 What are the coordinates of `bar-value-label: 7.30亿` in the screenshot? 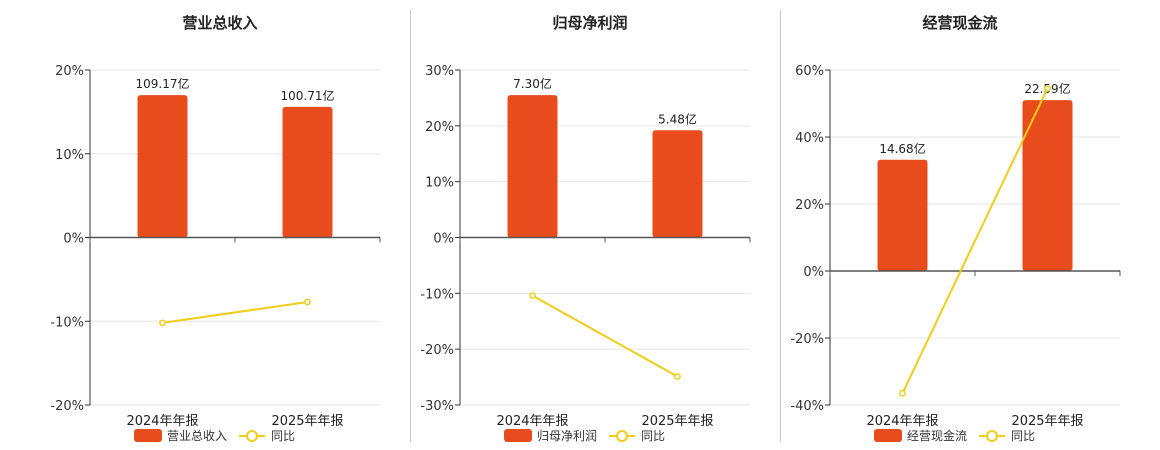 It's located at (532, 83).